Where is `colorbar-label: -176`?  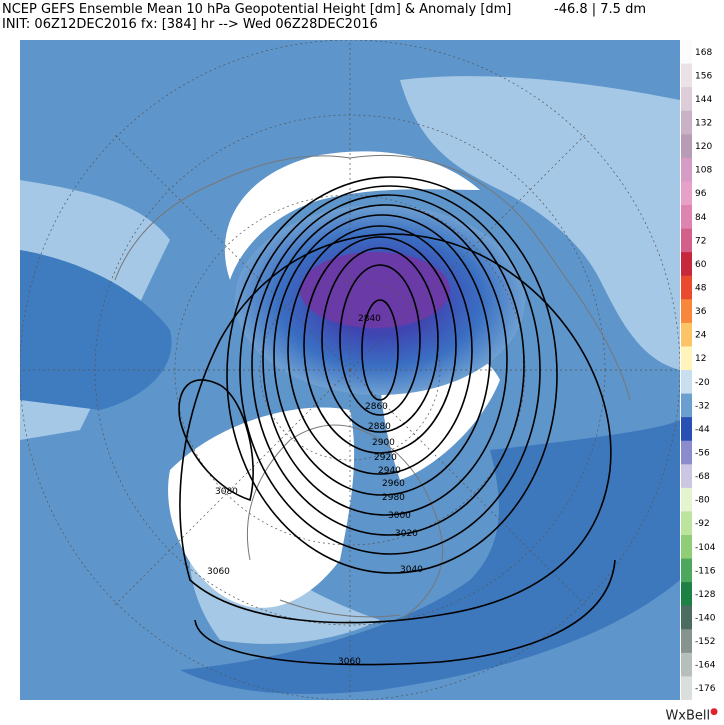
colorbar-label: -176 is located at coordinates (705, 689).